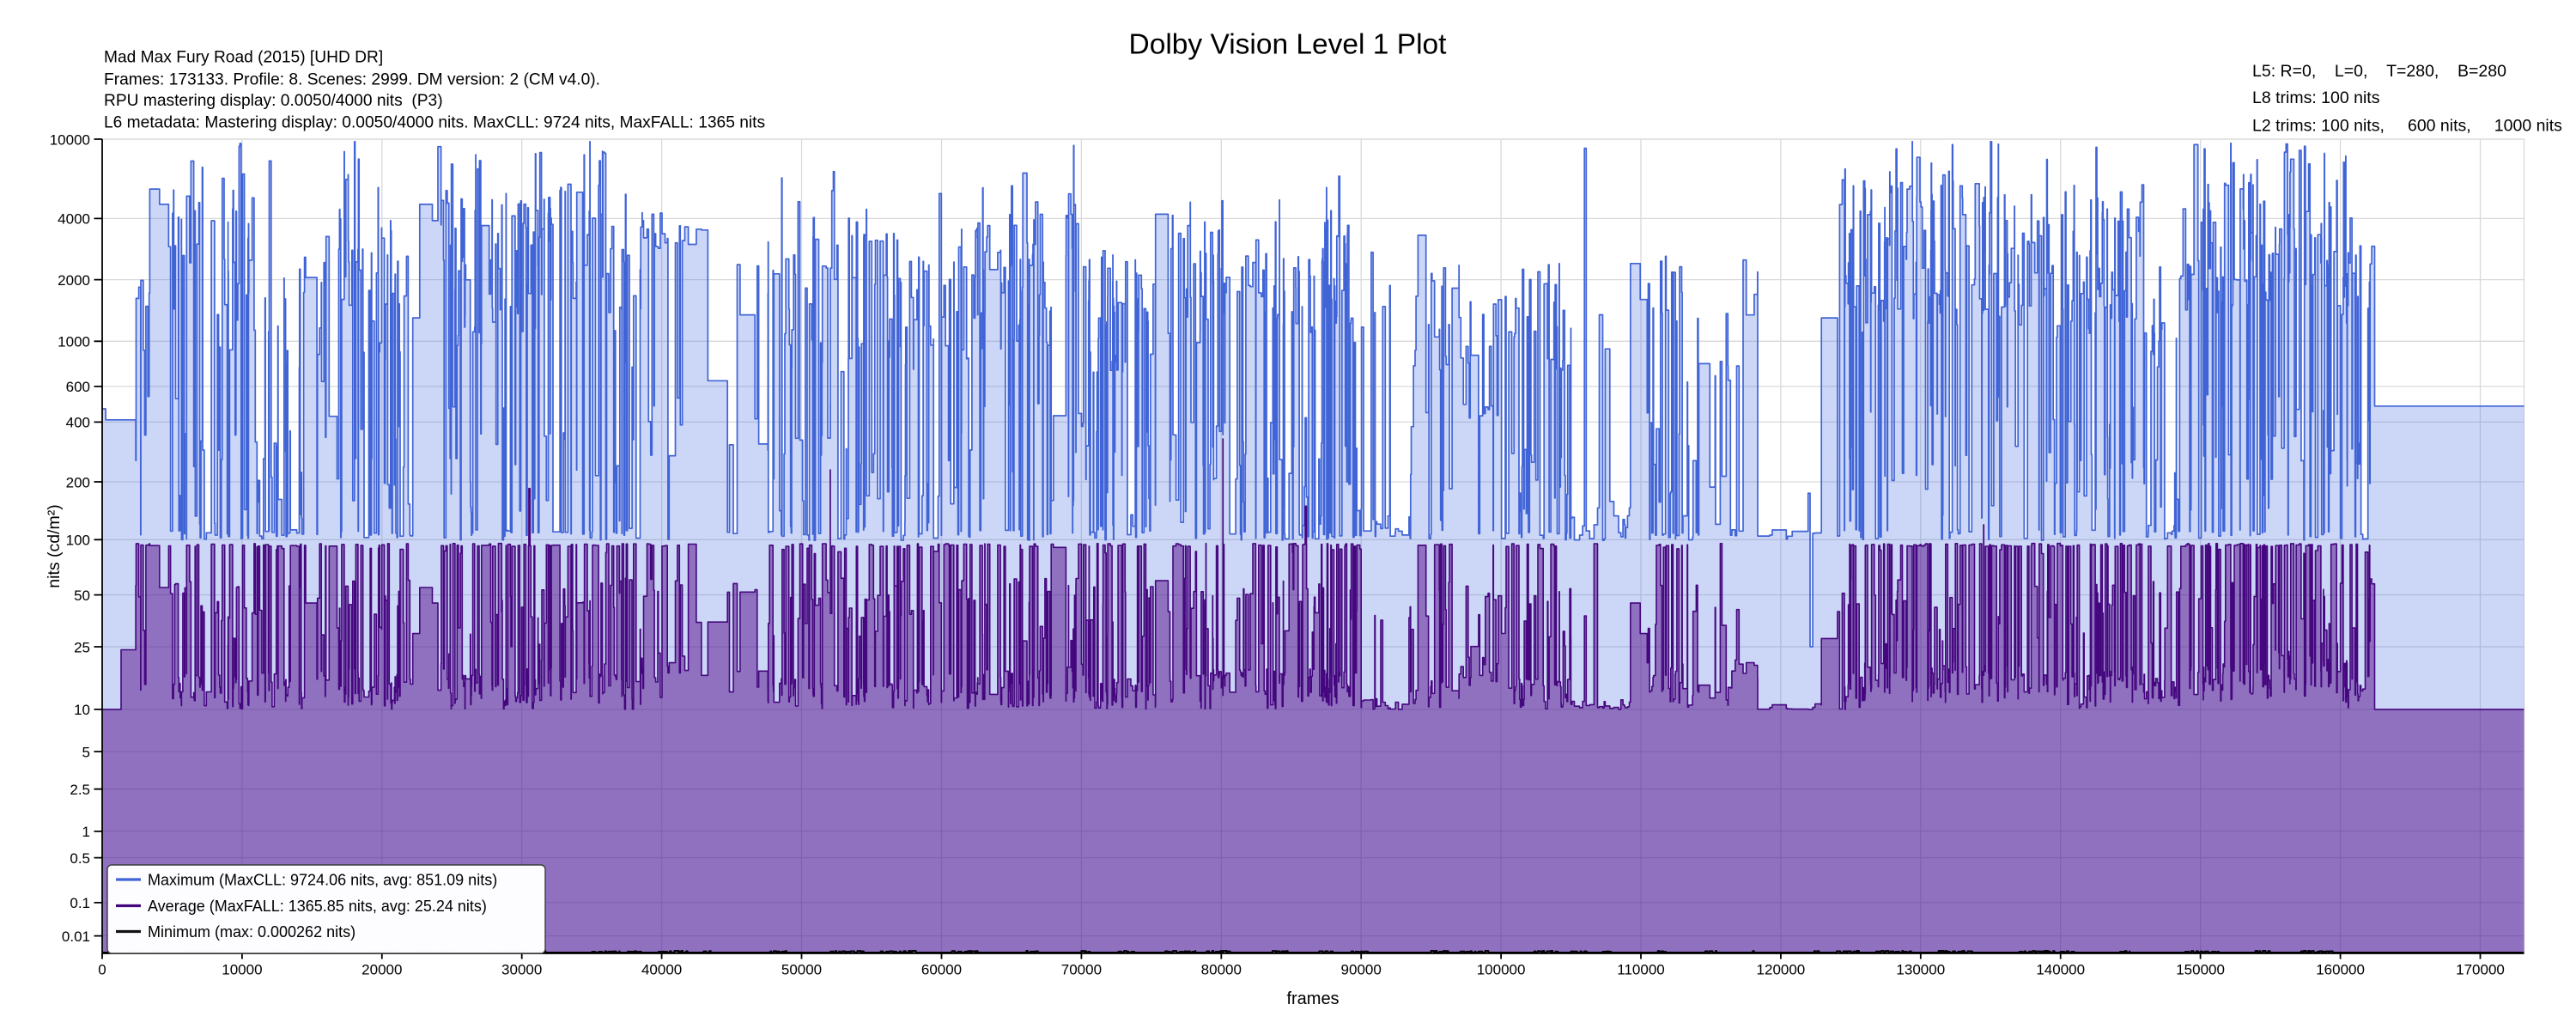 The image size is (2576, 1035). I want to click on svg-text: Dolby Vision Level 1 Plot, so click(1288, 45).